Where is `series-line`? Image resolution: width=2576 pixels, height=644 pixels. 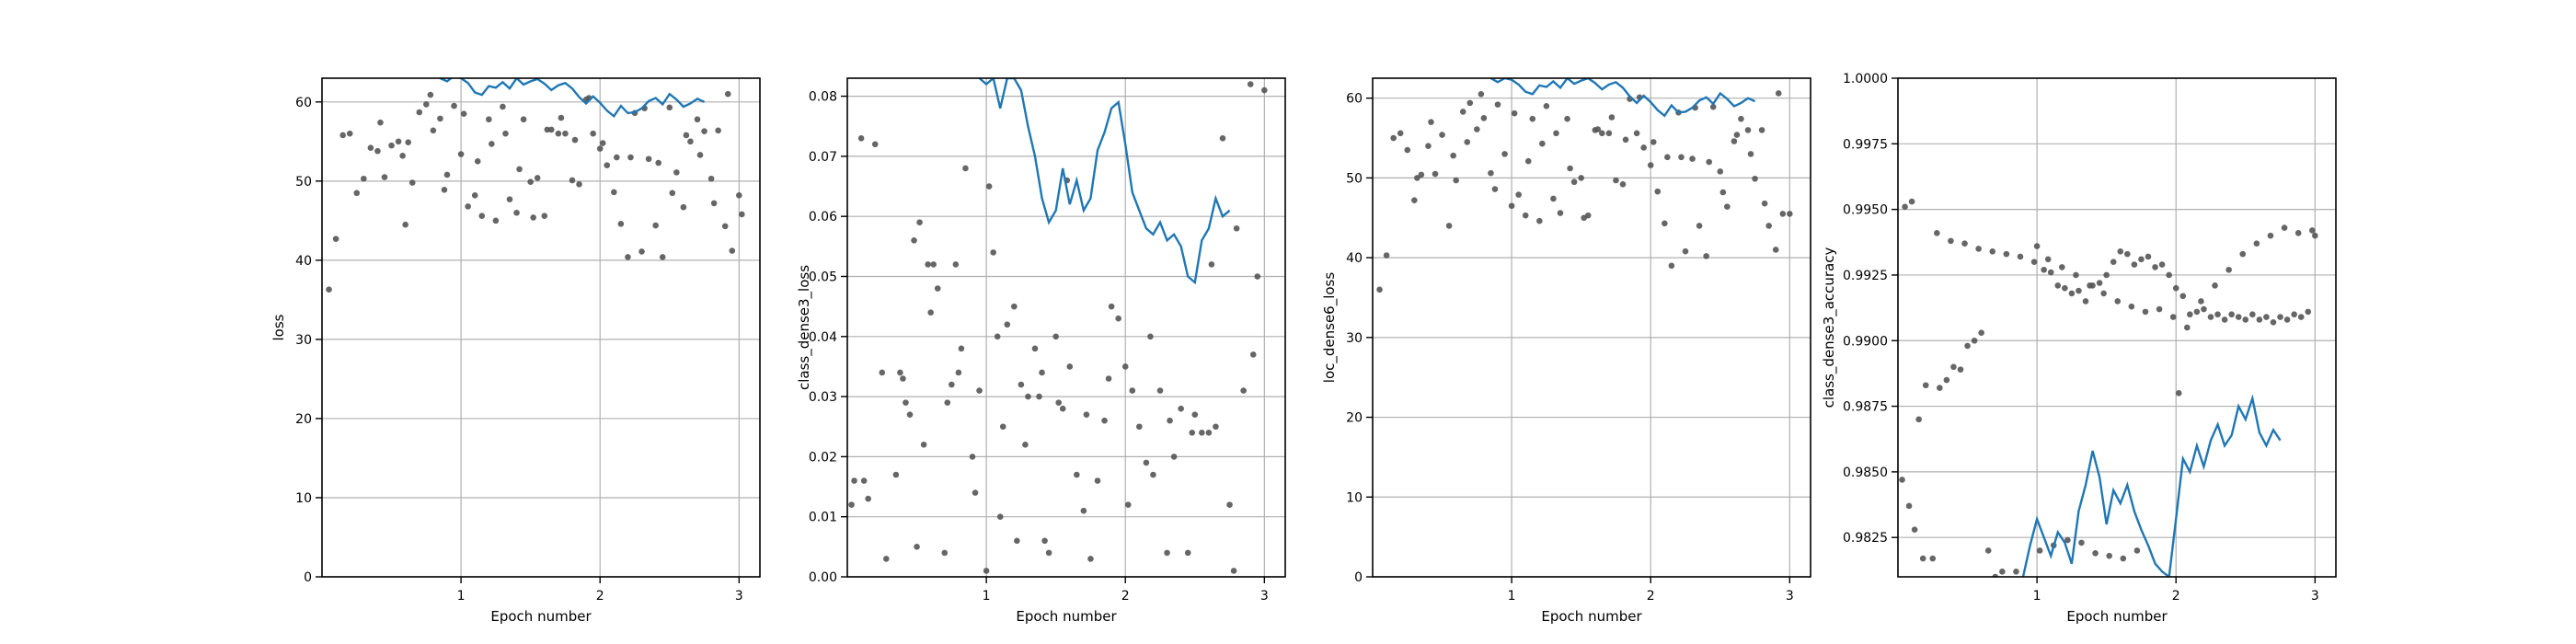 series-line is located at coordinates (572, 98).